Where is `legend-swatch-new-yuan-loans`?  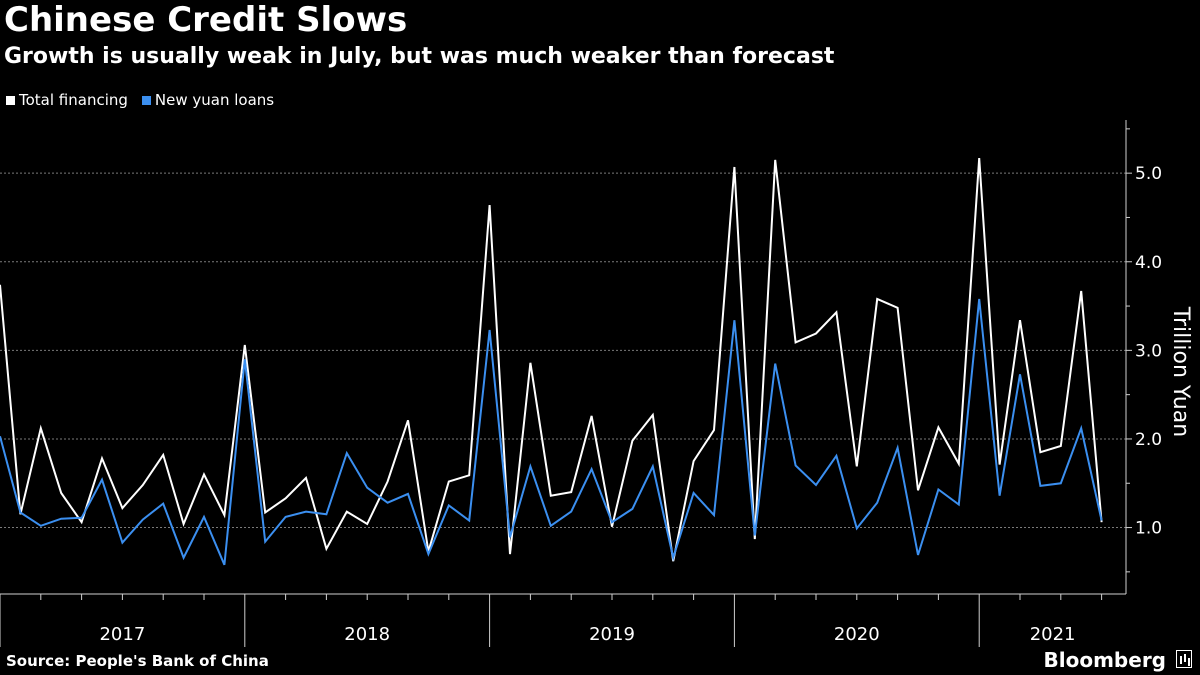
legend-swatch-new-yuan-loans is located at coordinates (146, 100).